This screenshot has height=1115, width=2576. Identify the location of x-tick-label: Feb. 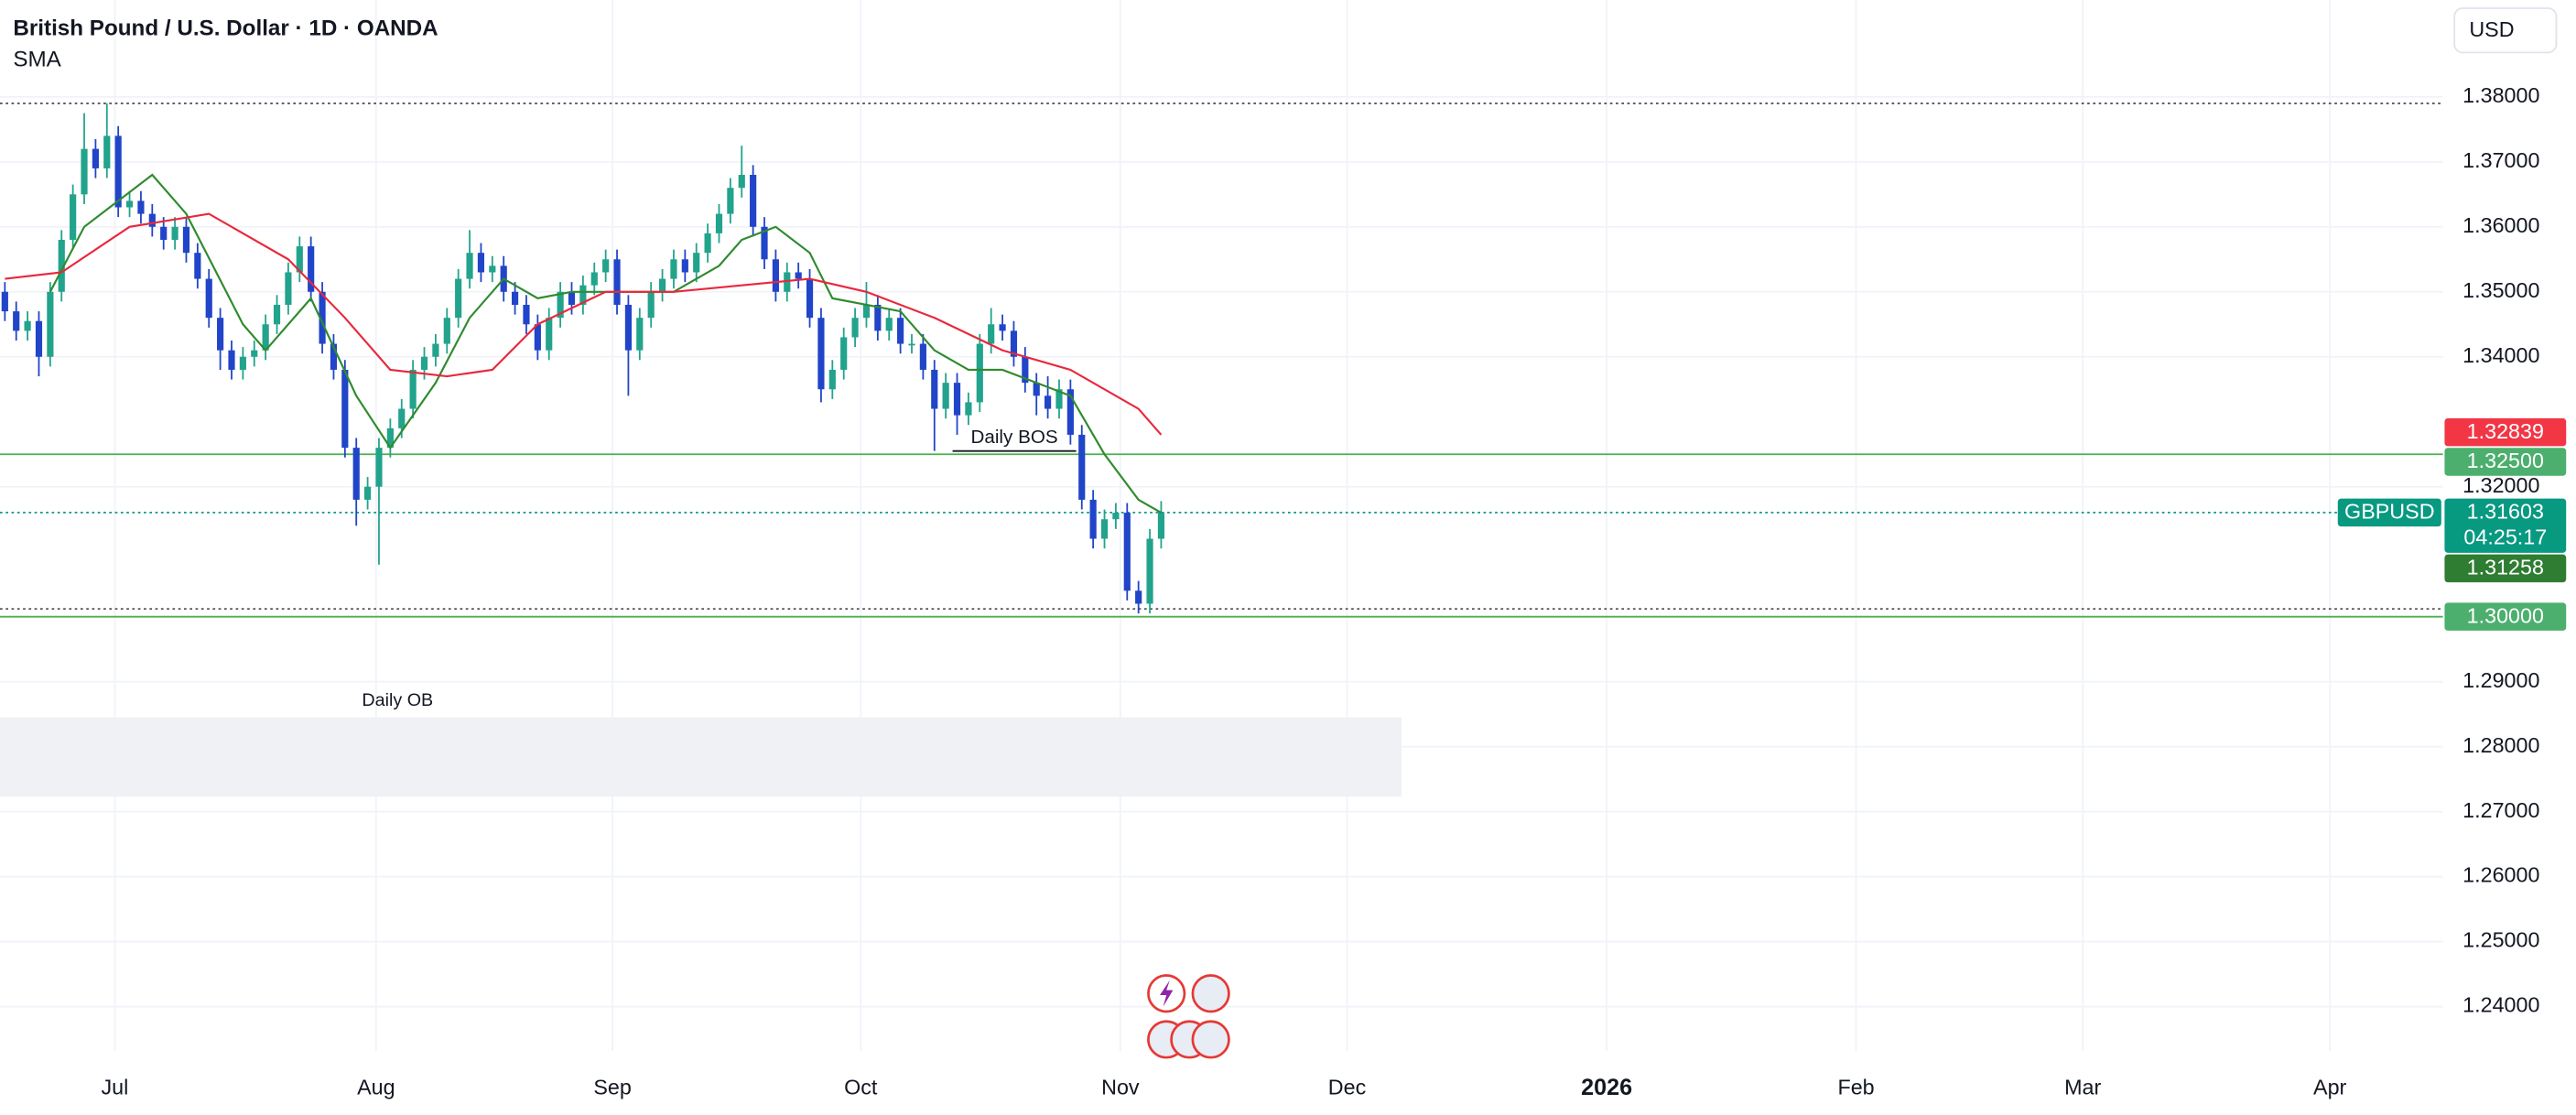
(1856, 1087).